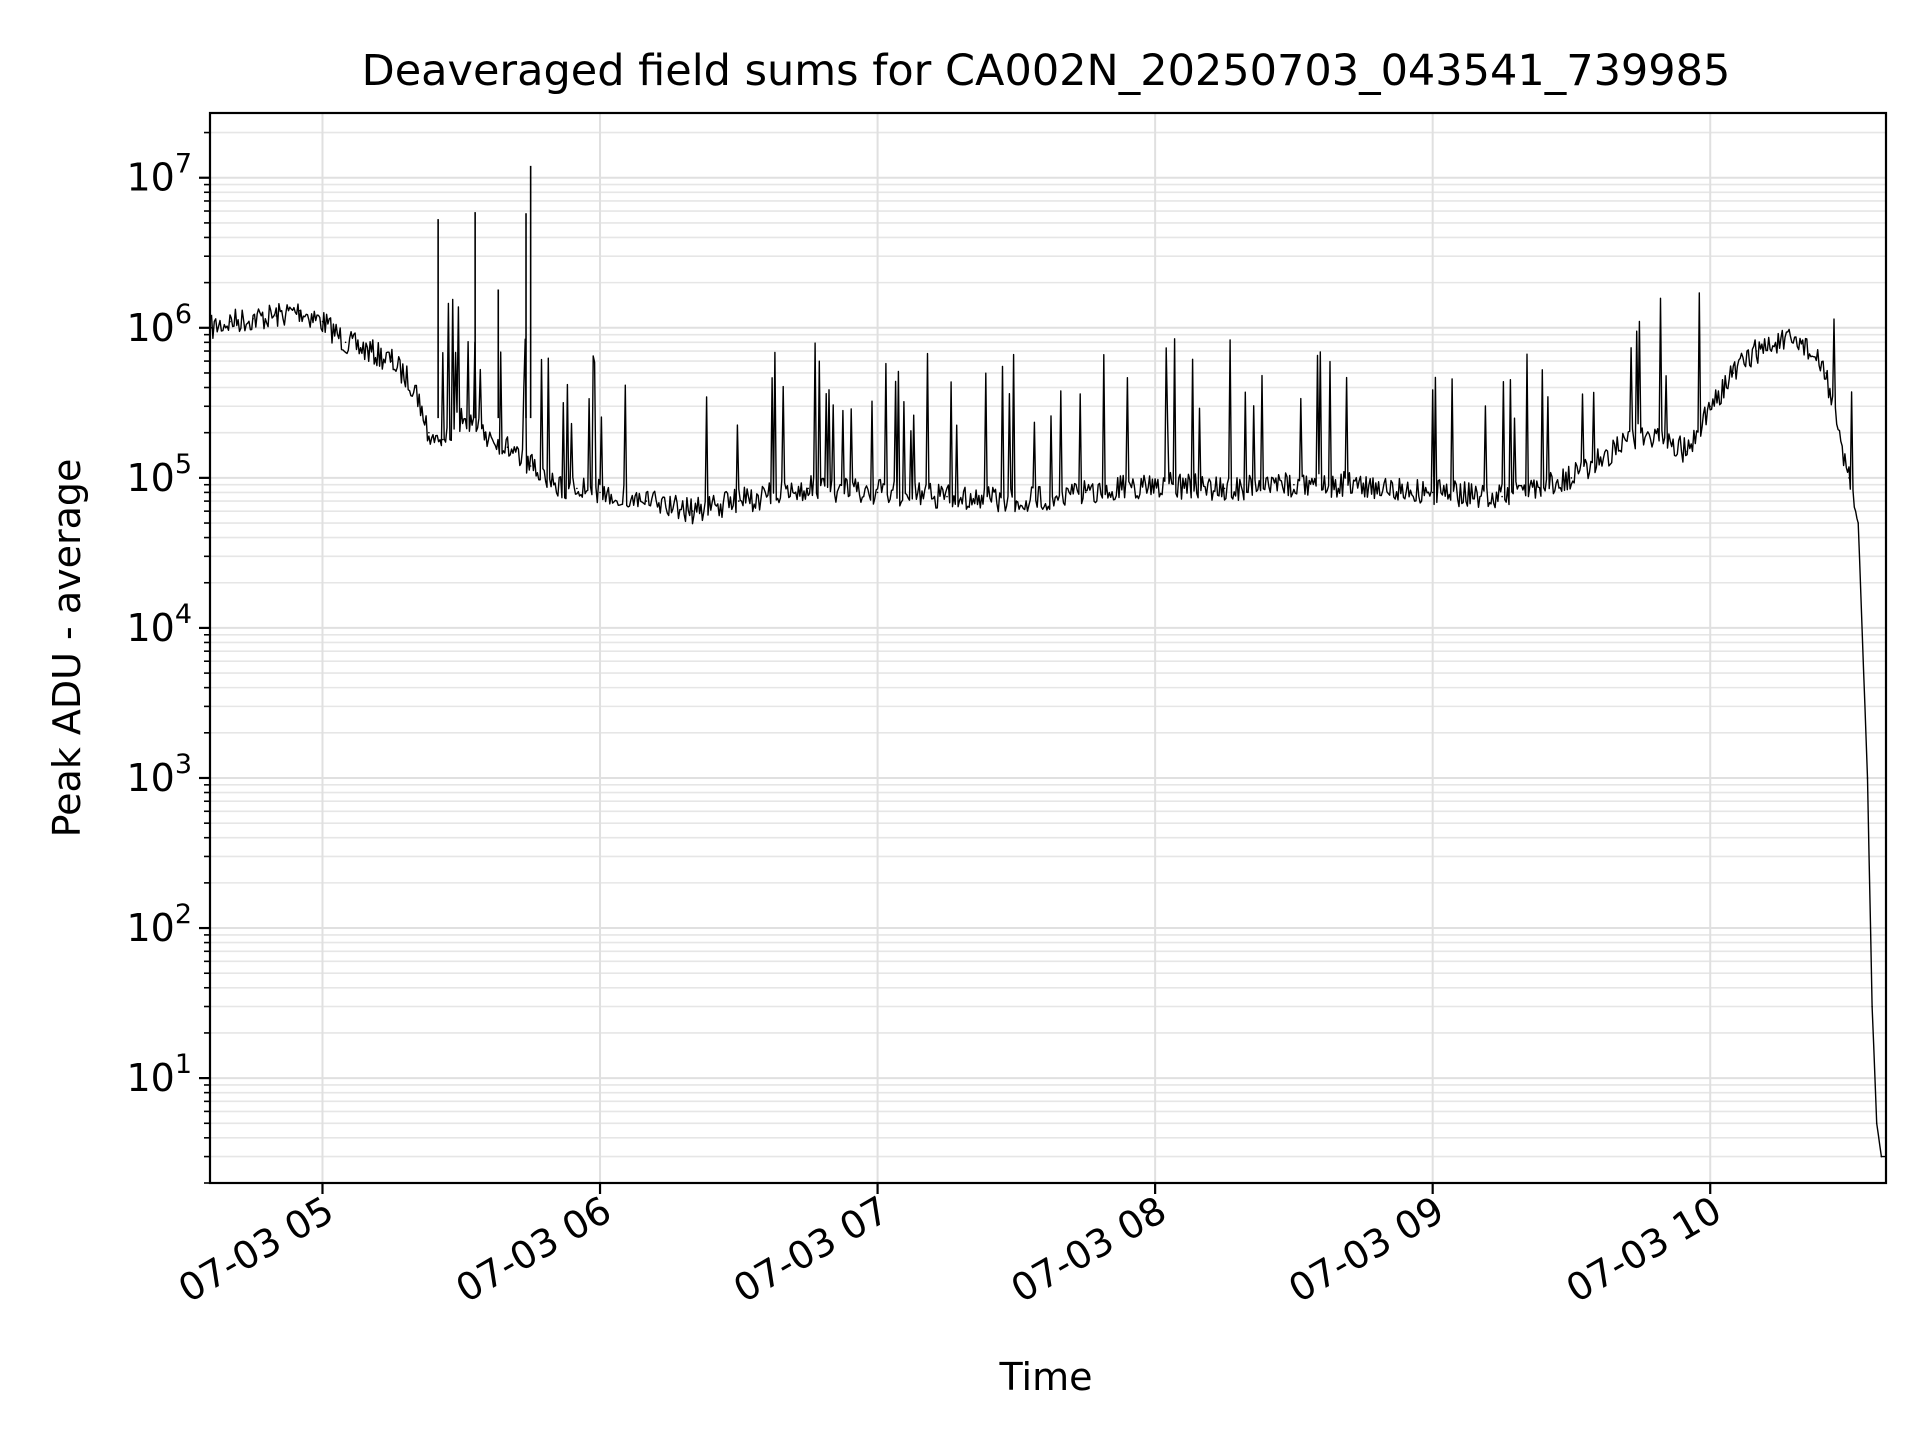 The image size is (1920, 1440). Describe the element at coordinates (159, 624) in the screenshot. I see `y-tick-label: 10⁴` at that location.